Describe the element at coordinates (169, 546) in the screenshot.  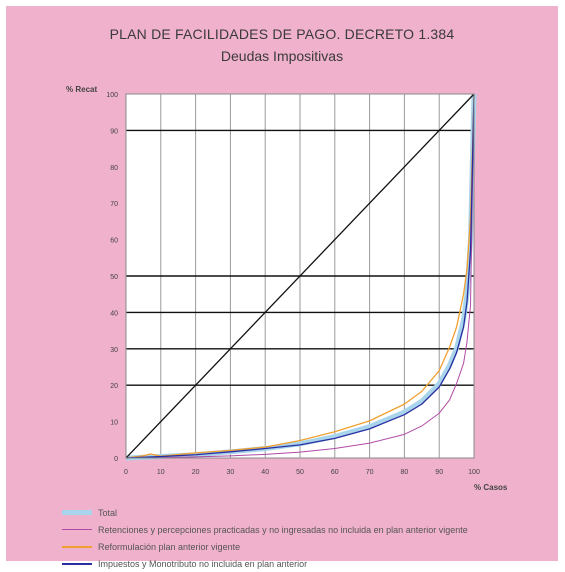
I see `legend-label: Reformulación plan anterior vigente` at that location.